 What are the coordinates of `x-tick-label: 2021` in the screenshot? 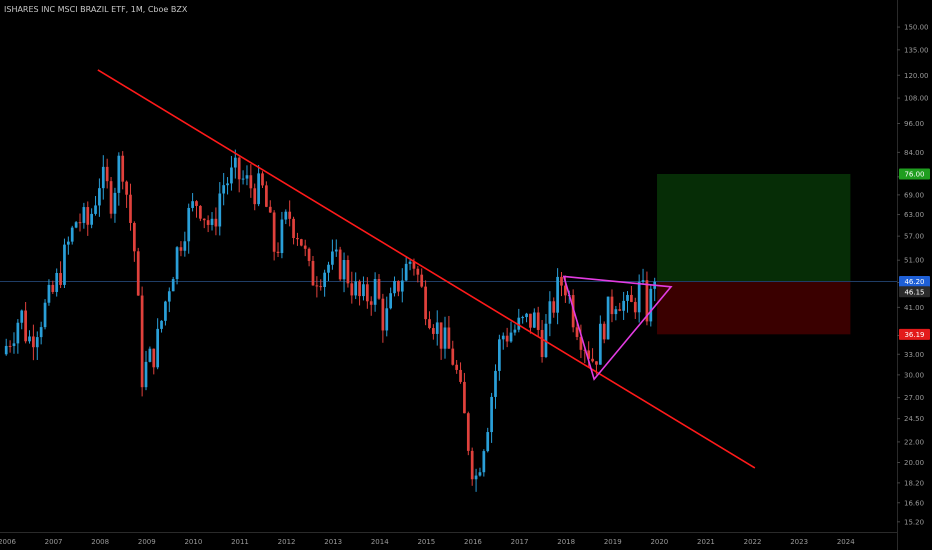 It's located at (706, 542).